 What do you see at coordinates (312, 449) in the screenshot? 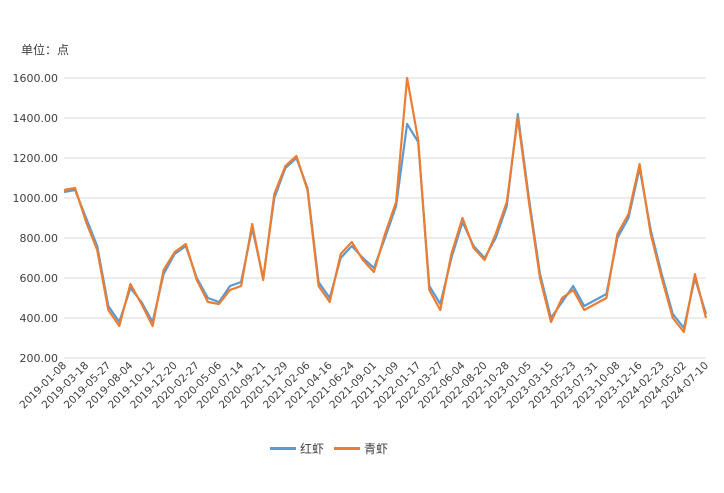
I see `legend-label-red-shrimp: 红虾` at bounding box center [312, 449].